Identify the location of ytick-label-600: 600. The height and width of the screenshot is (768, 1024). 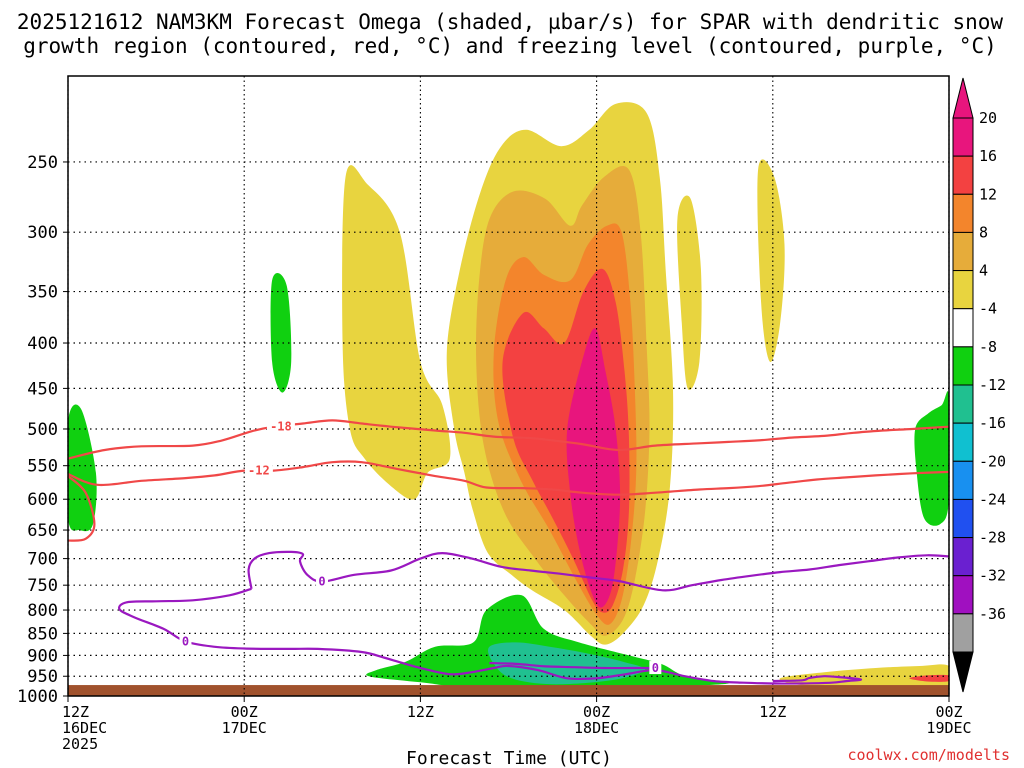
(42, 500).